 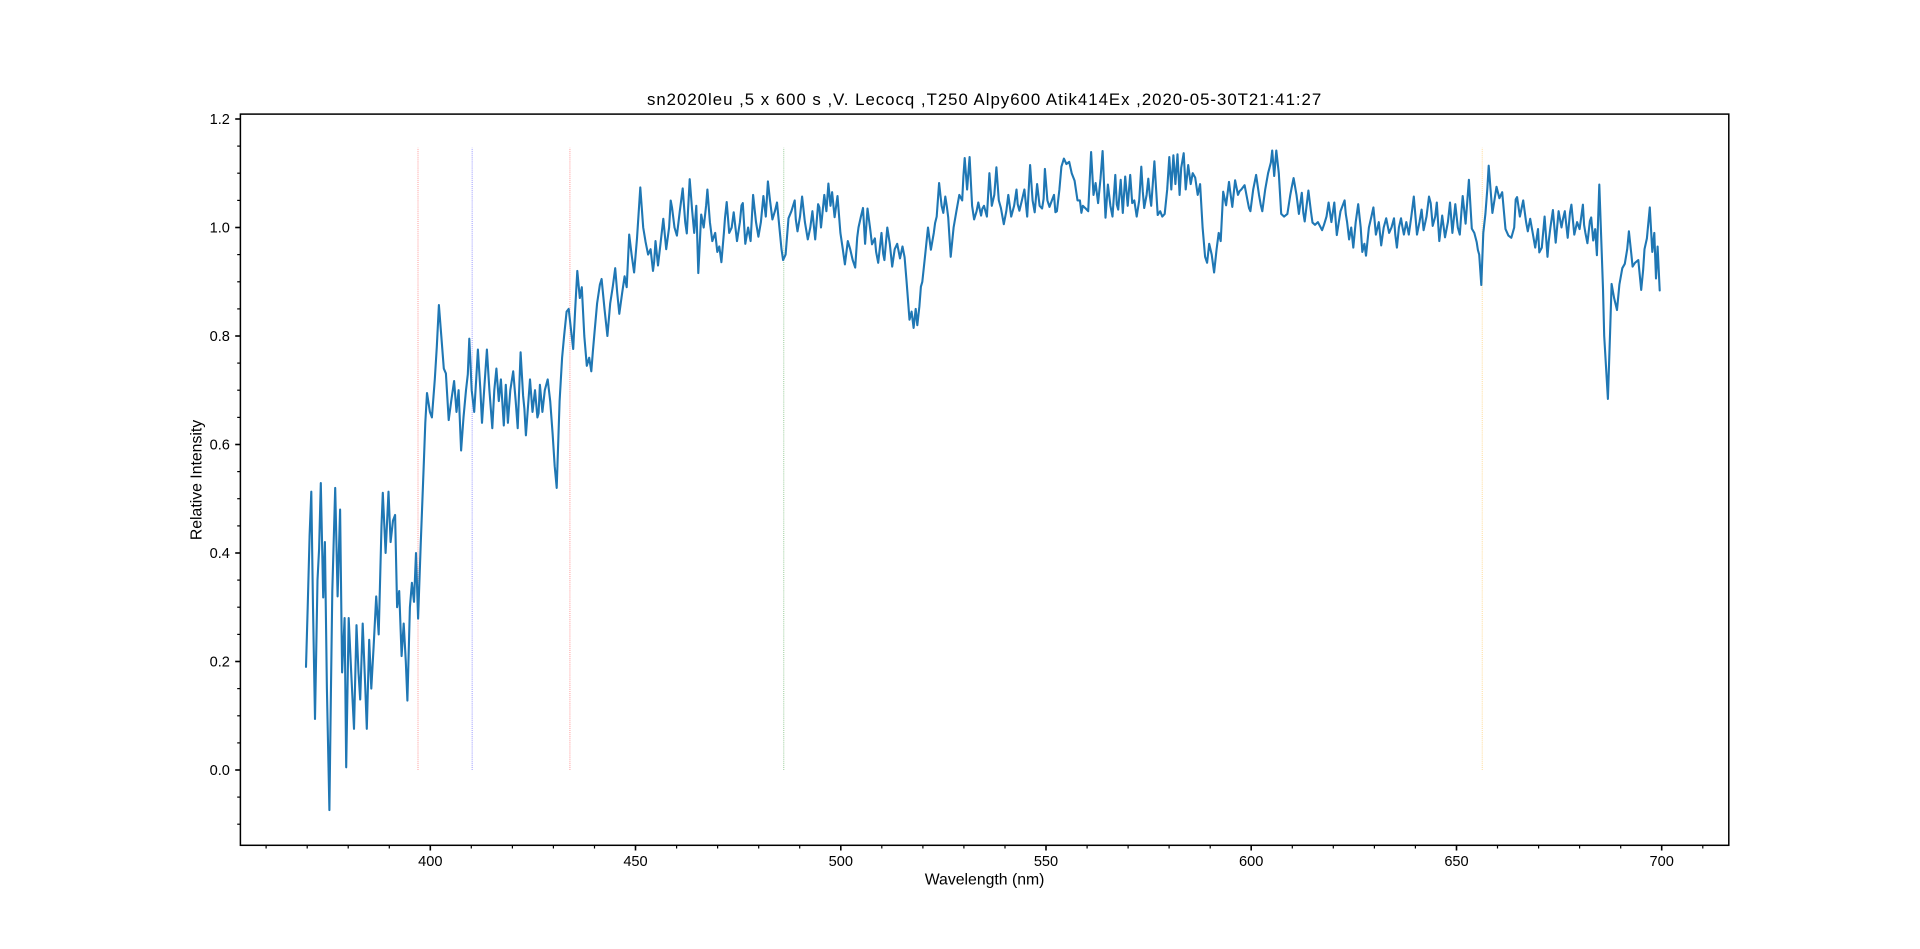 What do you see at coordinates (1662, 862) in the screenshot?
I see `svg-text: 700` at bounding box center [1662, 862].